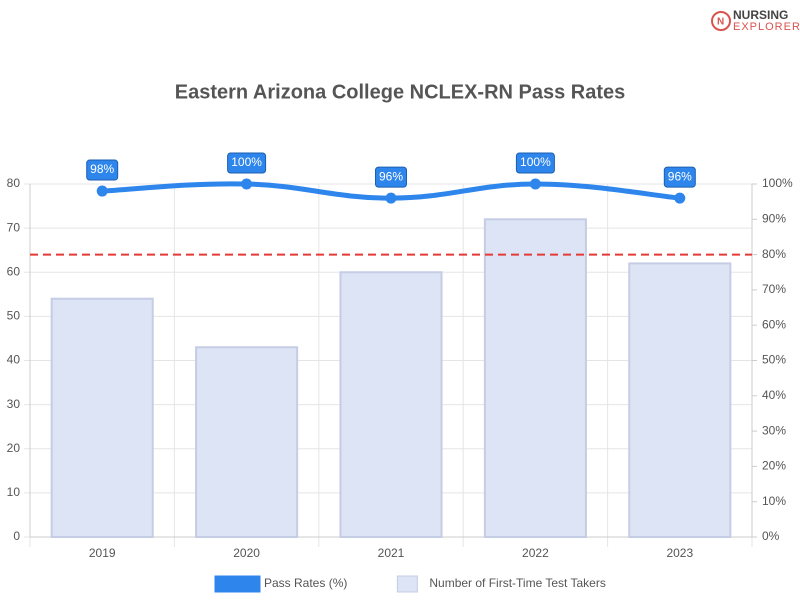 The width and height of the screenshot is (800, 600). I want to click on x-tick-label: 2021, so click(391, 553).